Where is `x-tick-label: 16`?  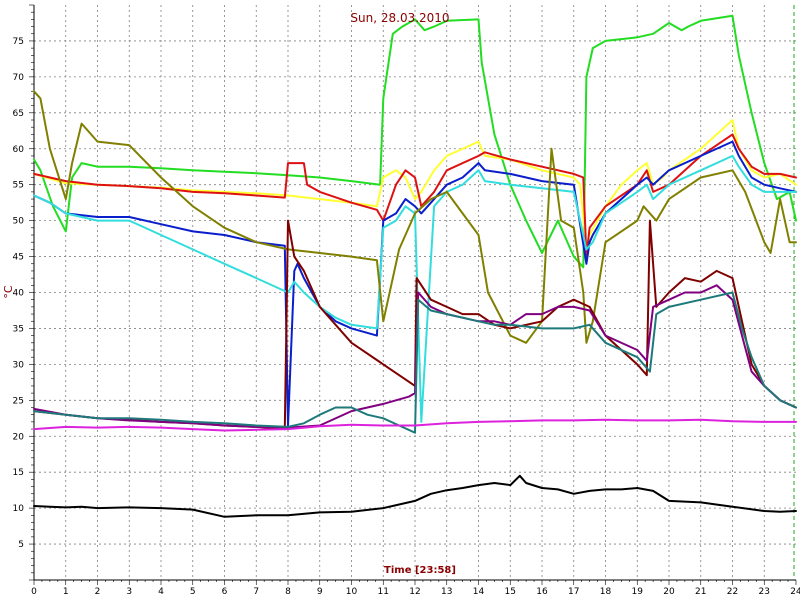 x-tick-label: 16 is located at coordinates (542, 592).